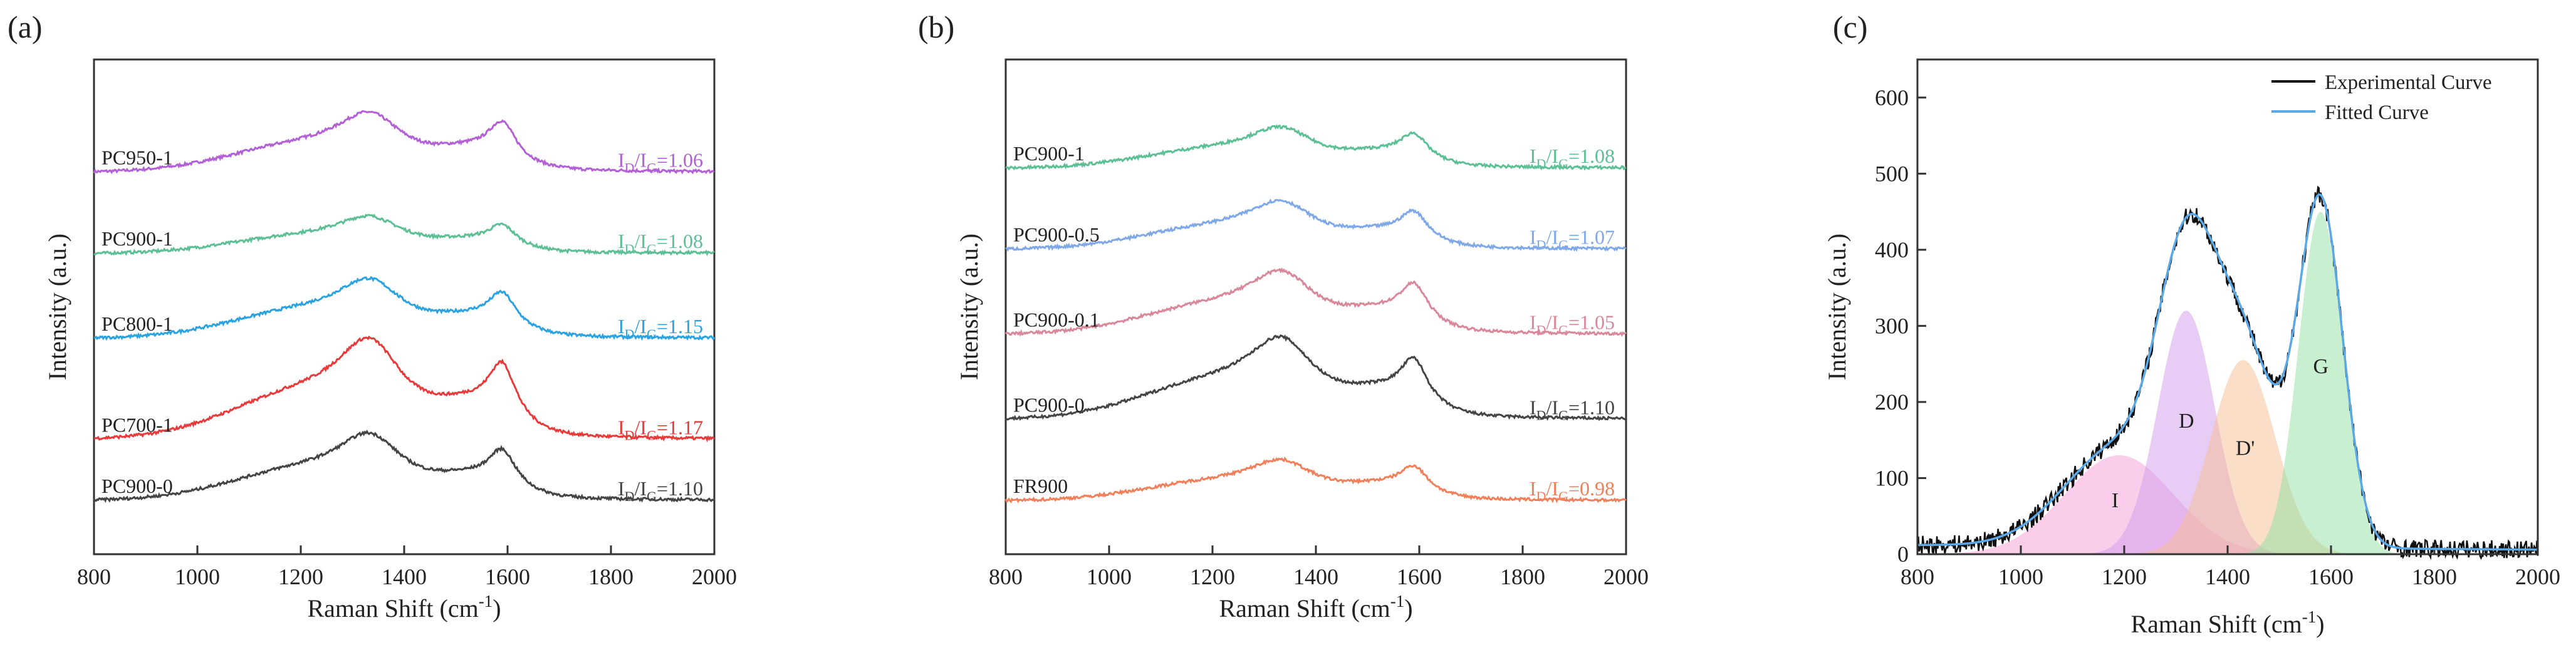  What do you see at coordinates (1572, 324) in the screenshot?
I see `ratio-label-pc900-0-1: ID/IG=1.05` at bounding box center [1572, 324].